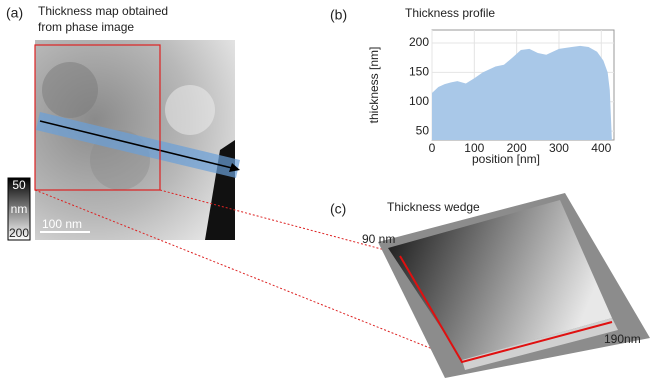 The image size is (655, 383). I want to click on wedge-label: 190nm, so click(622, 339).